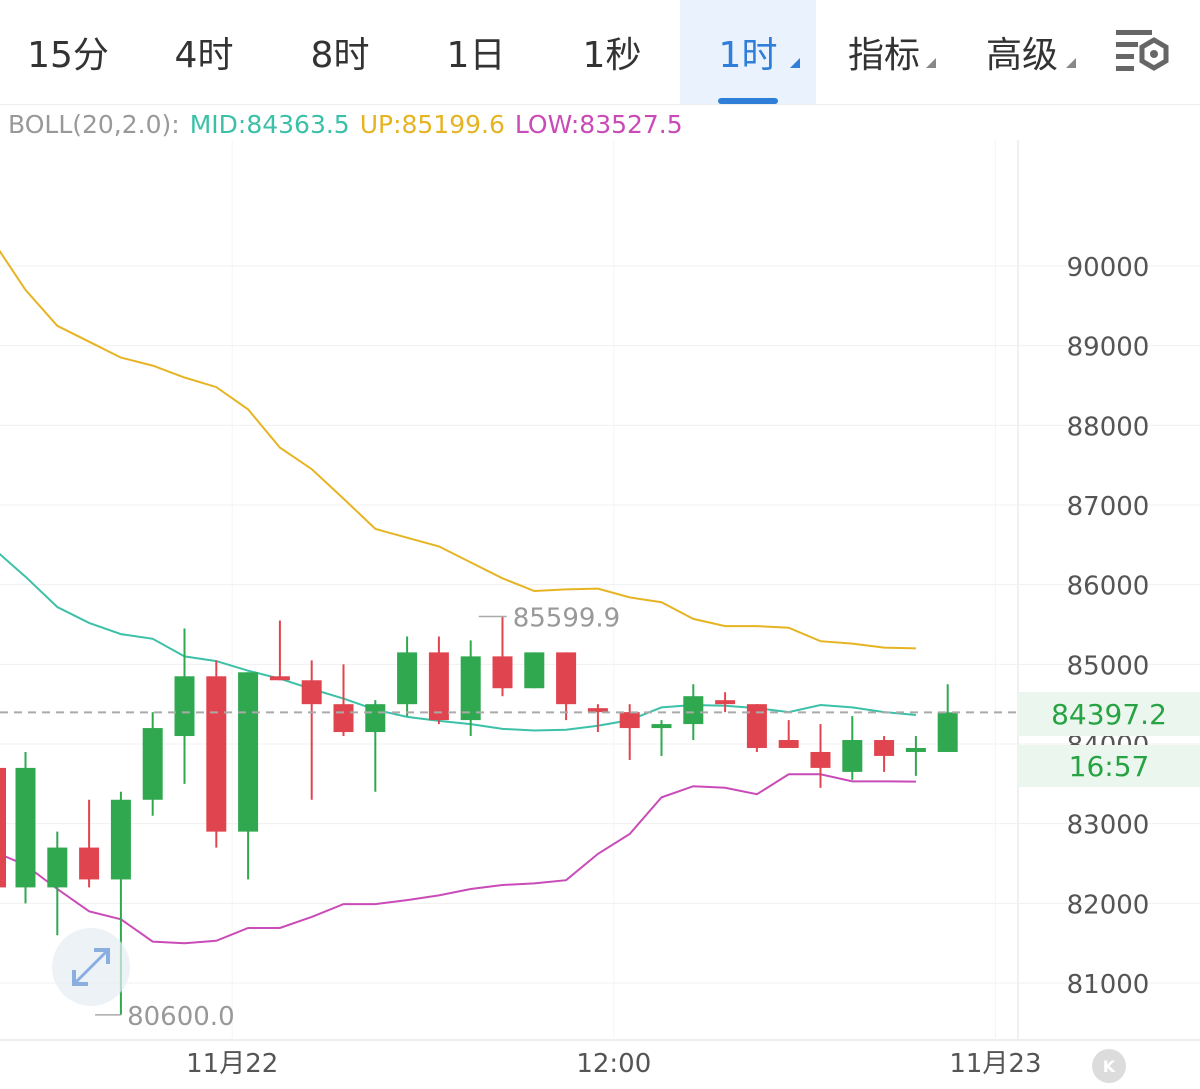 This screenshot has height=1089, width=1200. Describe the element at coordinates (598, 124) in the screenshot. I see `boll-low: LOW:83527.5` at that location.